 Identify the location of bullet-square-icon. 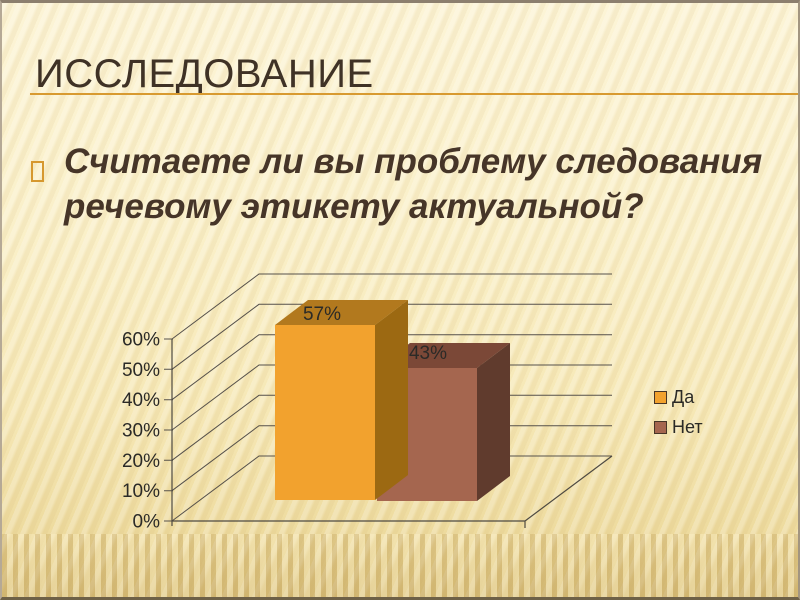
(37, 171).